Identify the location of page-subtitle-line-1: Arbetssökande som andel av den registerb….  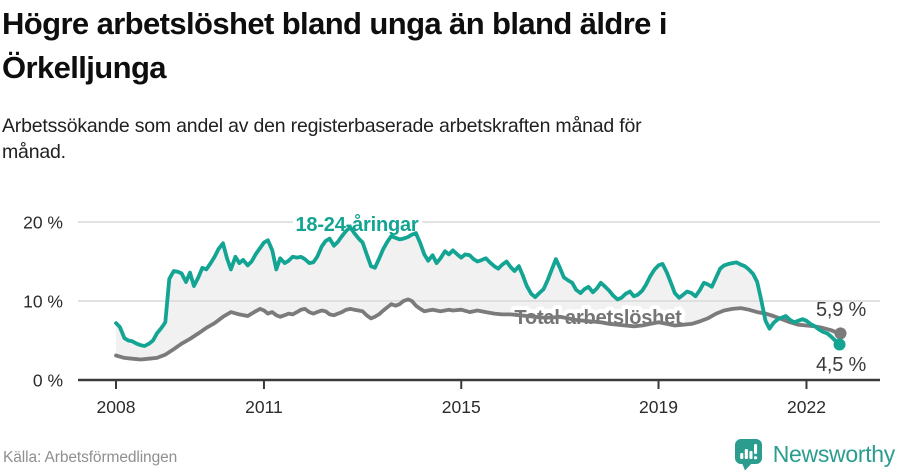
(322, 126).